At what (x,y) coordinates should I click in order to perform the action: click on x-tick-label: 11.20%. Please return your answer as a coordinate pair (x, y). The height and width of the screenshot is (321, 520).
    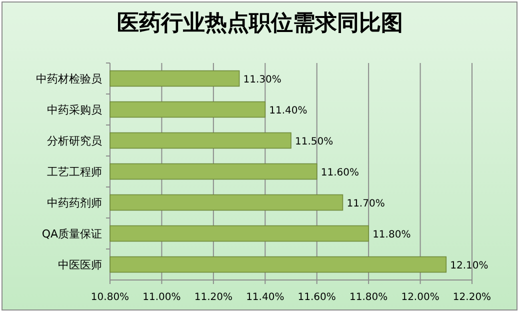
    Looking at the image, I should click on (213, 297).